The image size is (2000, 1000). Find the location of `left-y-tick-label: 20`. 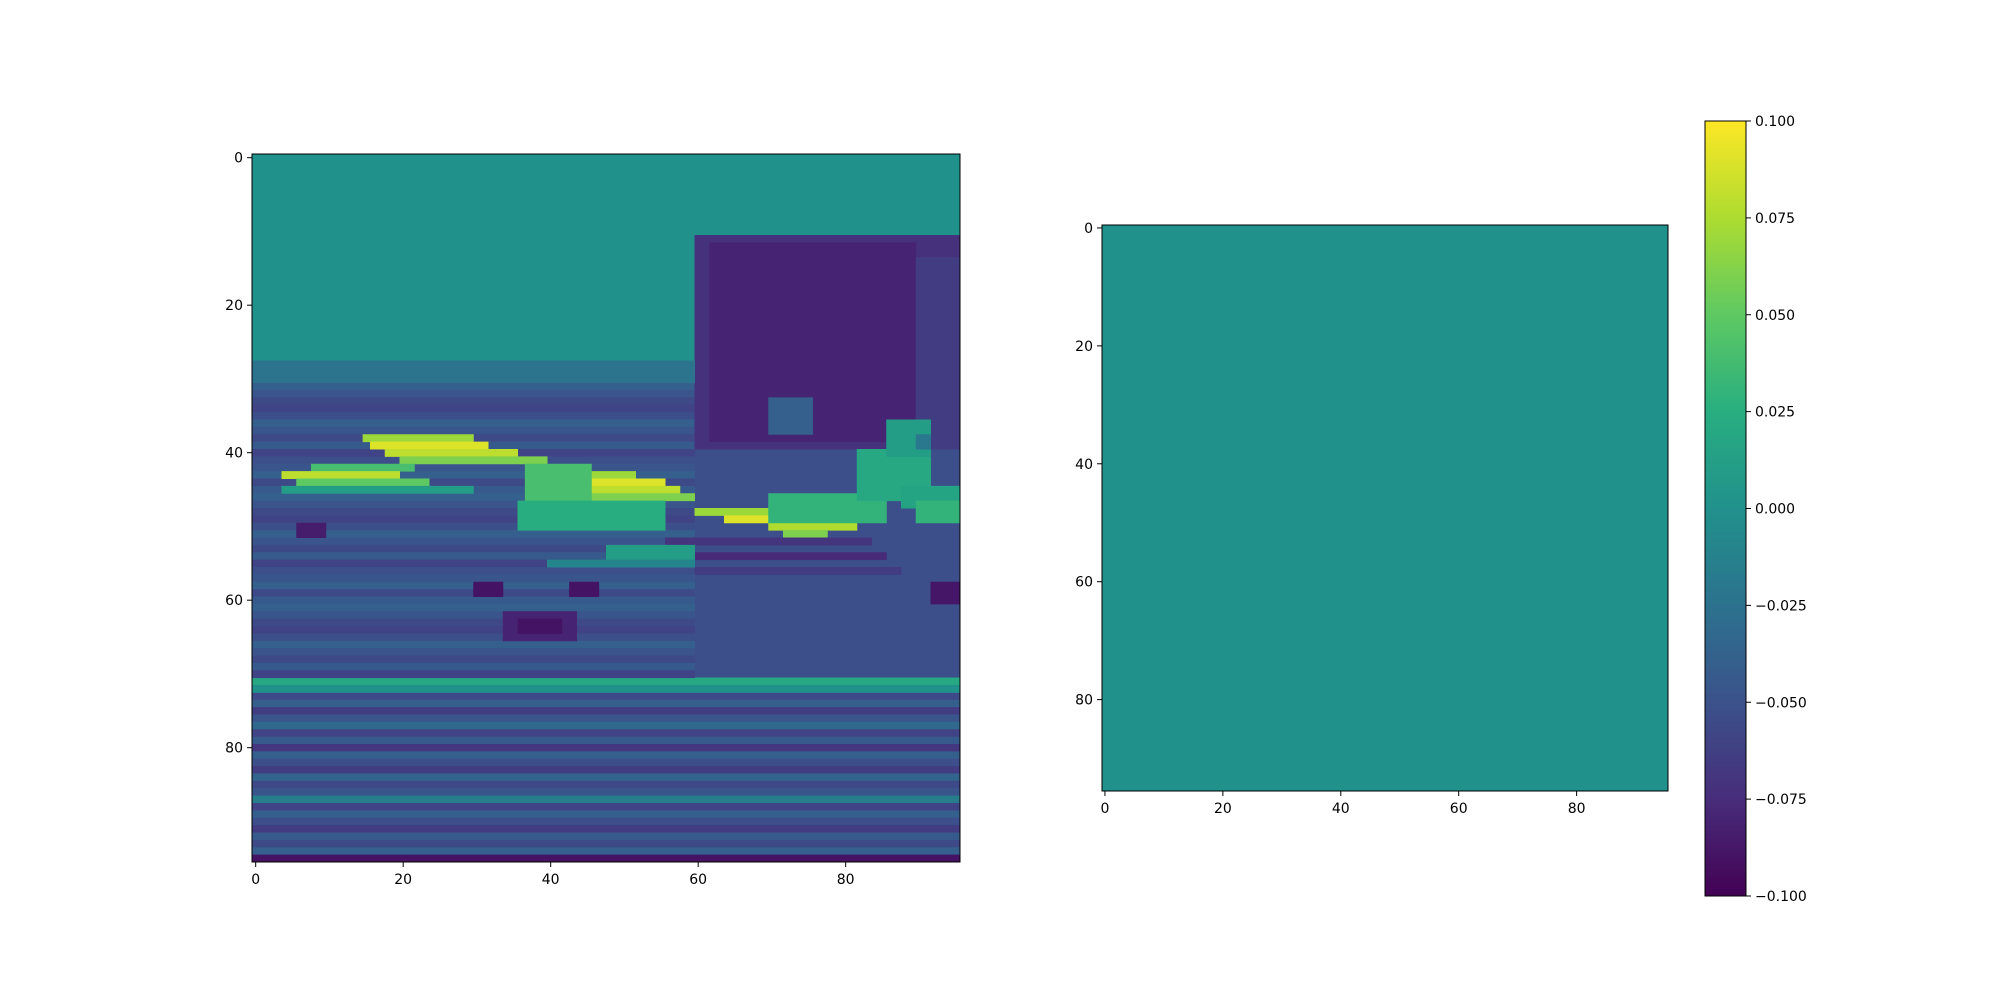

left-y-tick-label: 20 is located at coordinates (234, 306).